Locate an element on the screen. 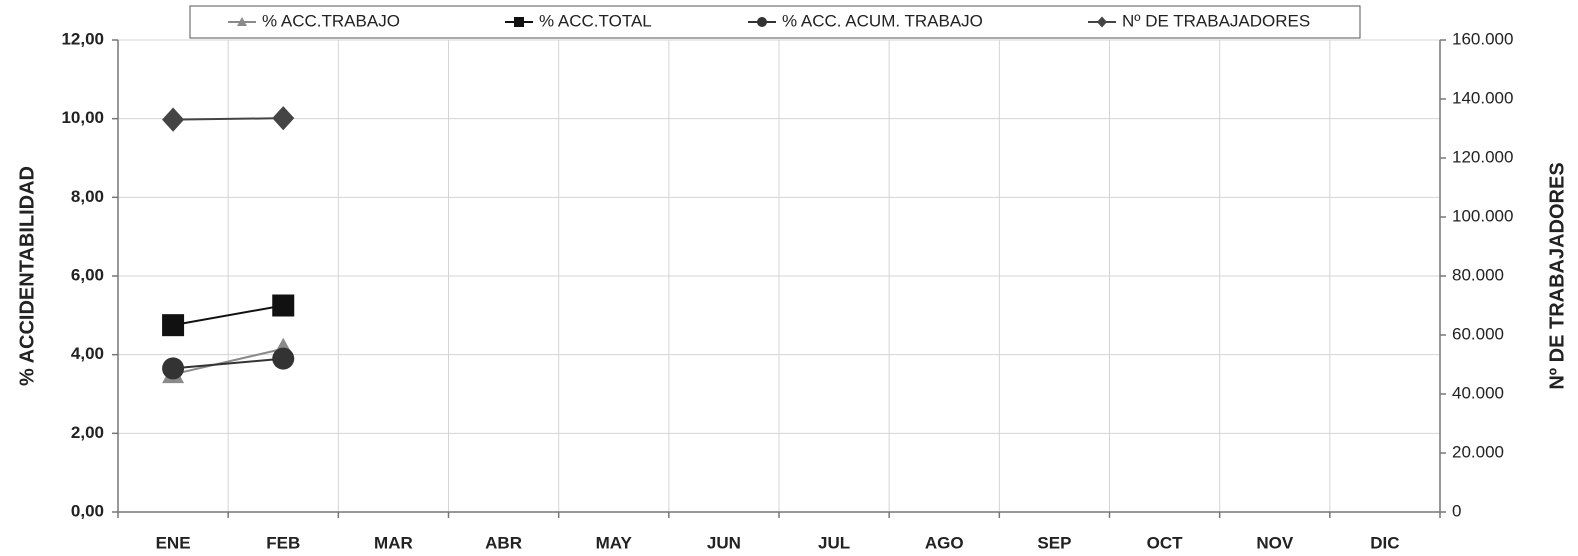  y2-tick-label: 20.000 is located at coordinates (1478, 451).